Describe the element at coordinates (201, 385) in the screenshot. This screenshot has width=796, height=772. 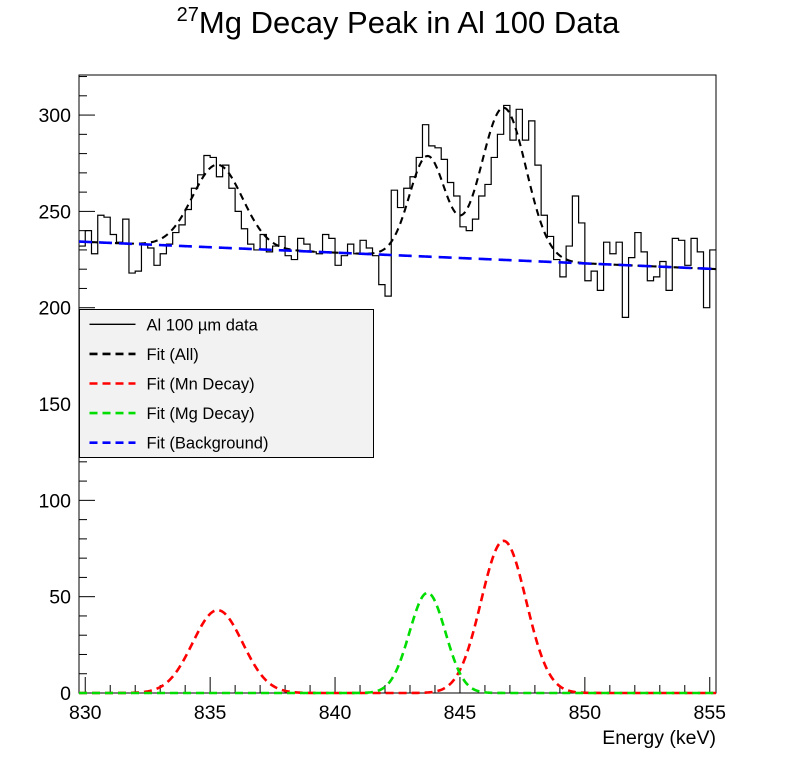
I see `legend-entry-label: Fit (Mn Decay)` at that location.